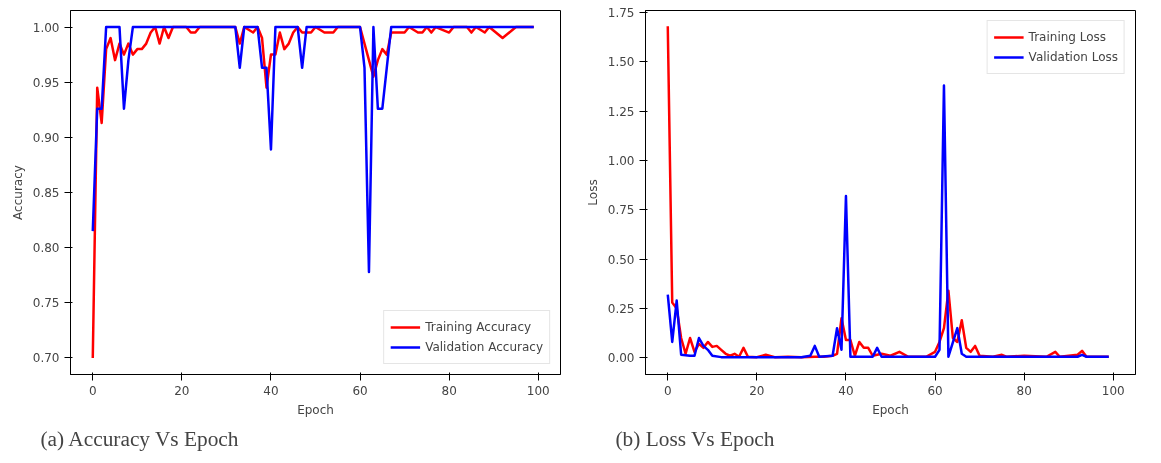 The width and height of the screenshot is (1161, 463). Describe the element at coordinates (46, 82) in the screenshot. I see `y-tick-label: 0.95` at that location.